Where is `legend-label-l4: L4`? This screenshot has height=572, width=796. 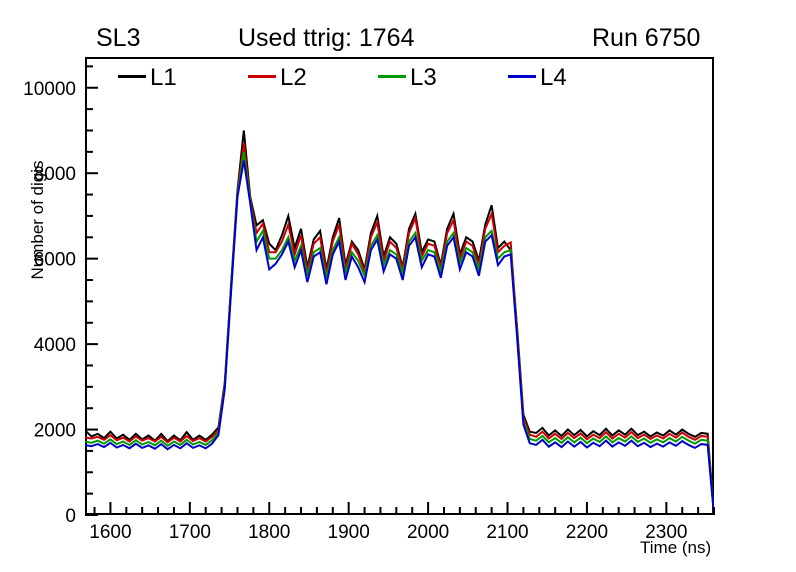
legend-label-l4: L4 is located at coordinates (553, 77).